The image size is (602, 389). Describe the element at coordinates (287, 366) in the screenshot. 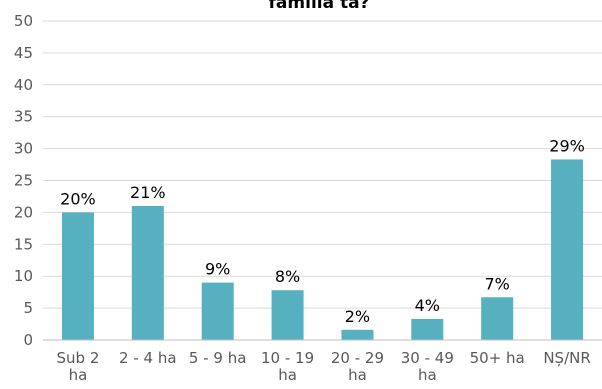

I see `x-tick-label: 10 - 19 ha` at that location.